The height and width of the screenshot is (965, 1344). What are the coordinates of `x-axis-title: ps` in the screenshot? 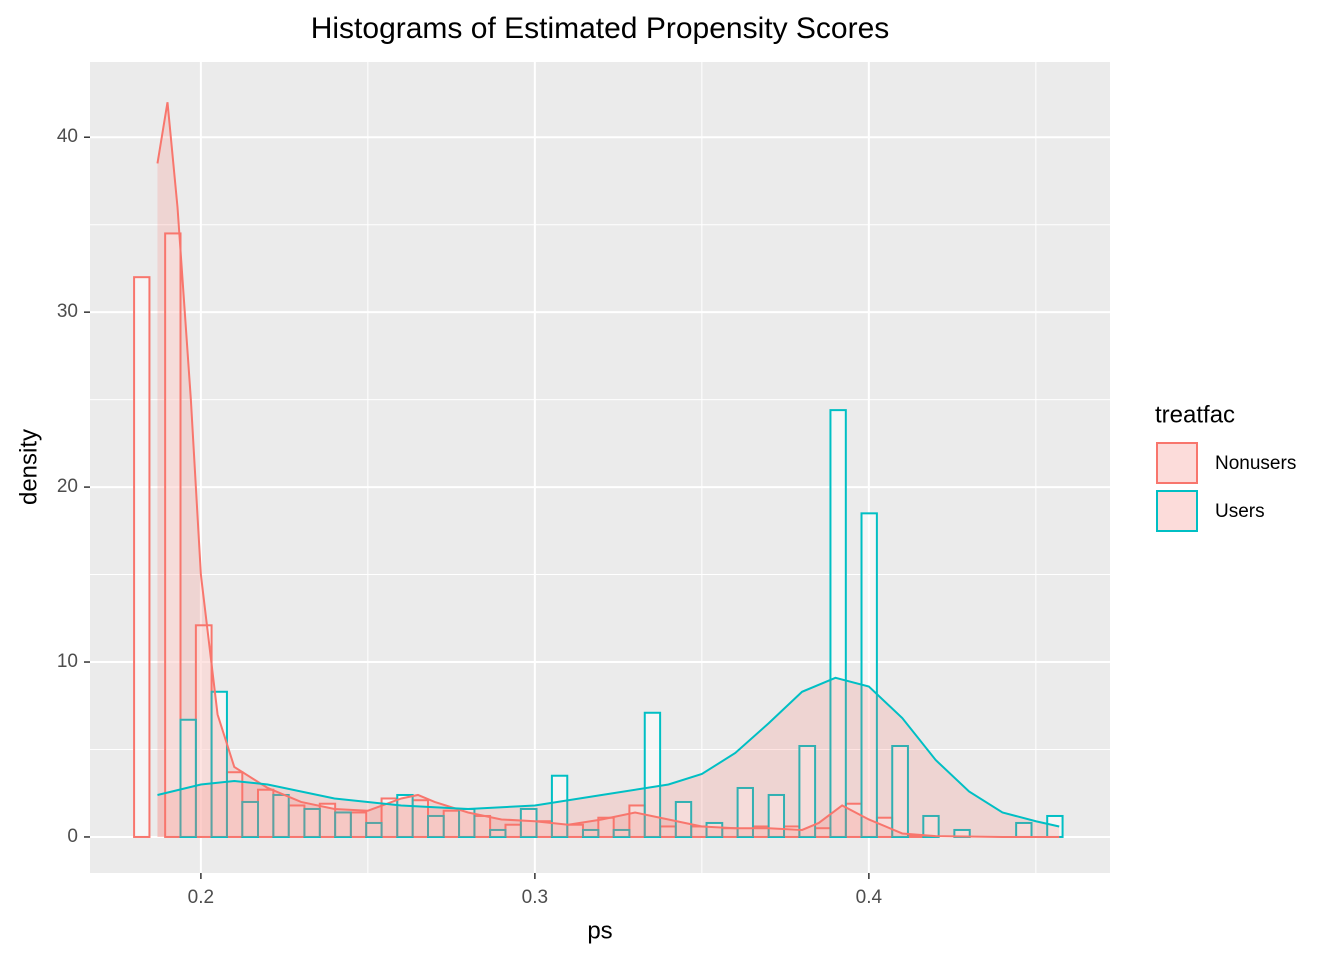 It's located at (599, 930).